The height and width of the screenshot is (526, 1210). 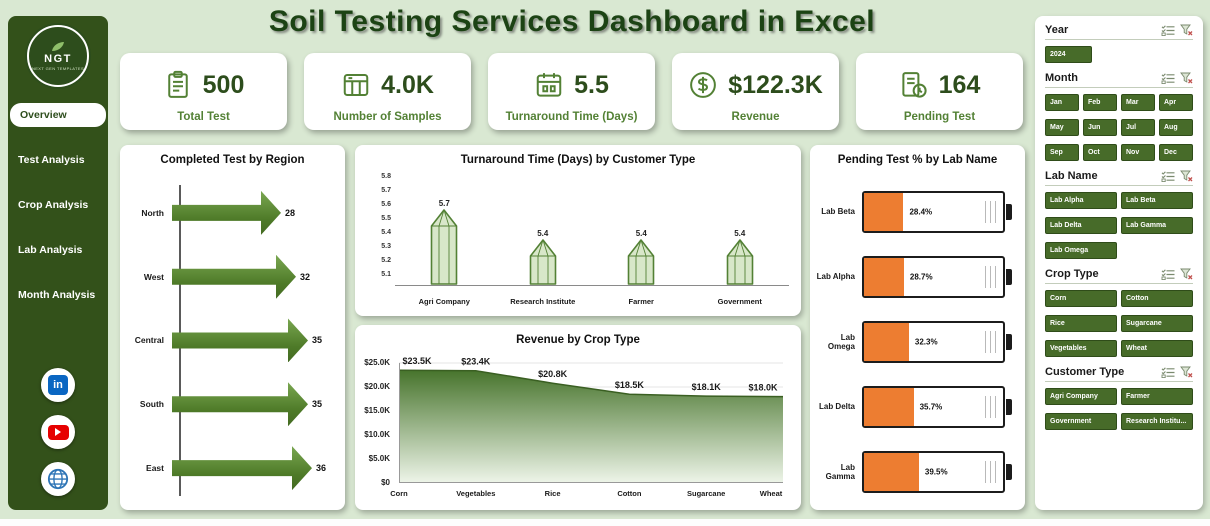 What do you see at coordinates (58, 385) in the screenshot?
I see `linkedin-icon` at bounding box center [58, 385].